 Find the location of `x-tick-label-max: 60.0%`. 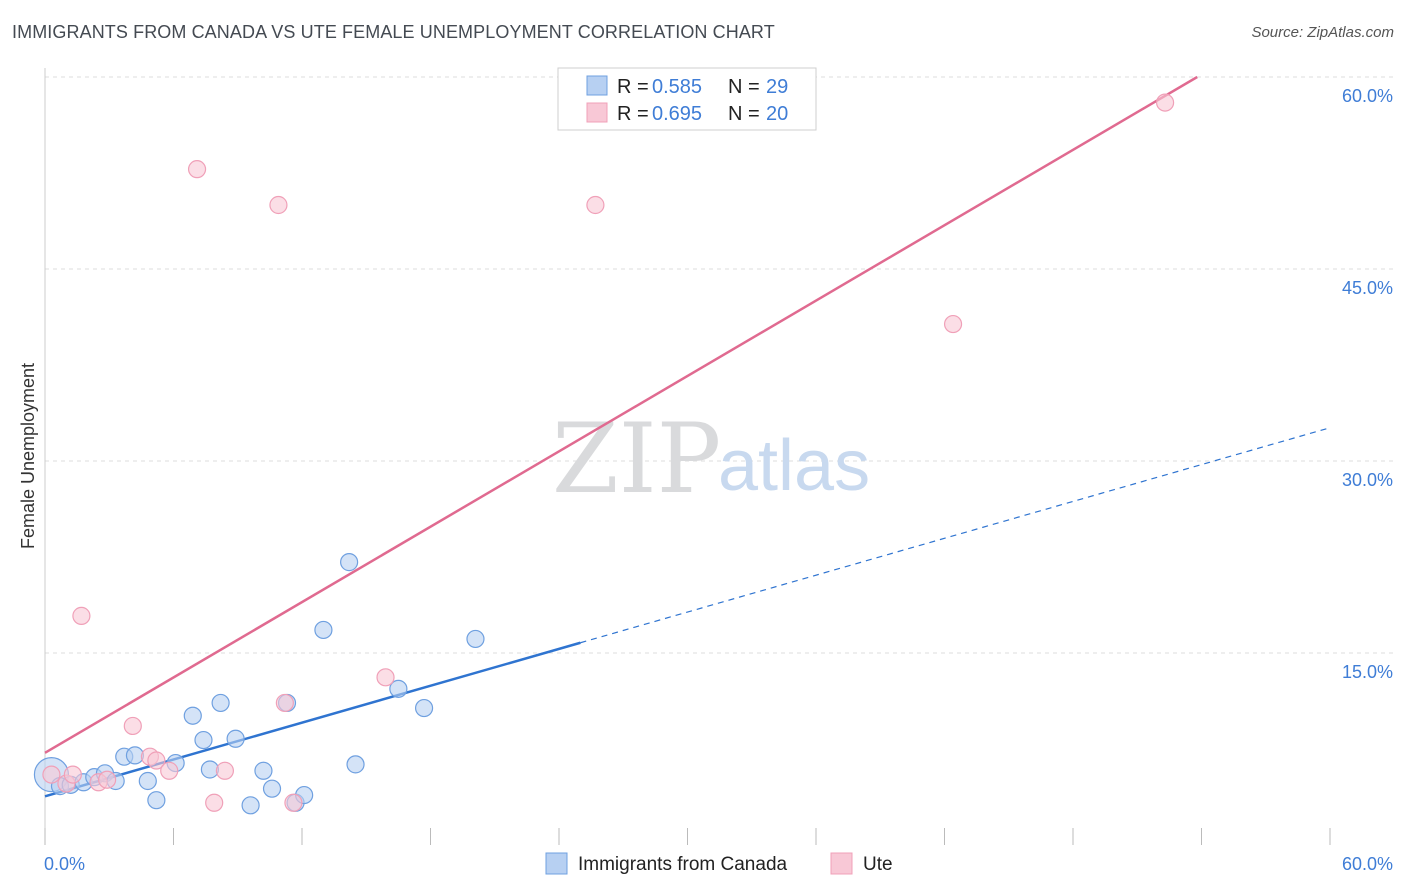

x-tick-label-max: 60.0% is located at coordinates (1367, 864).